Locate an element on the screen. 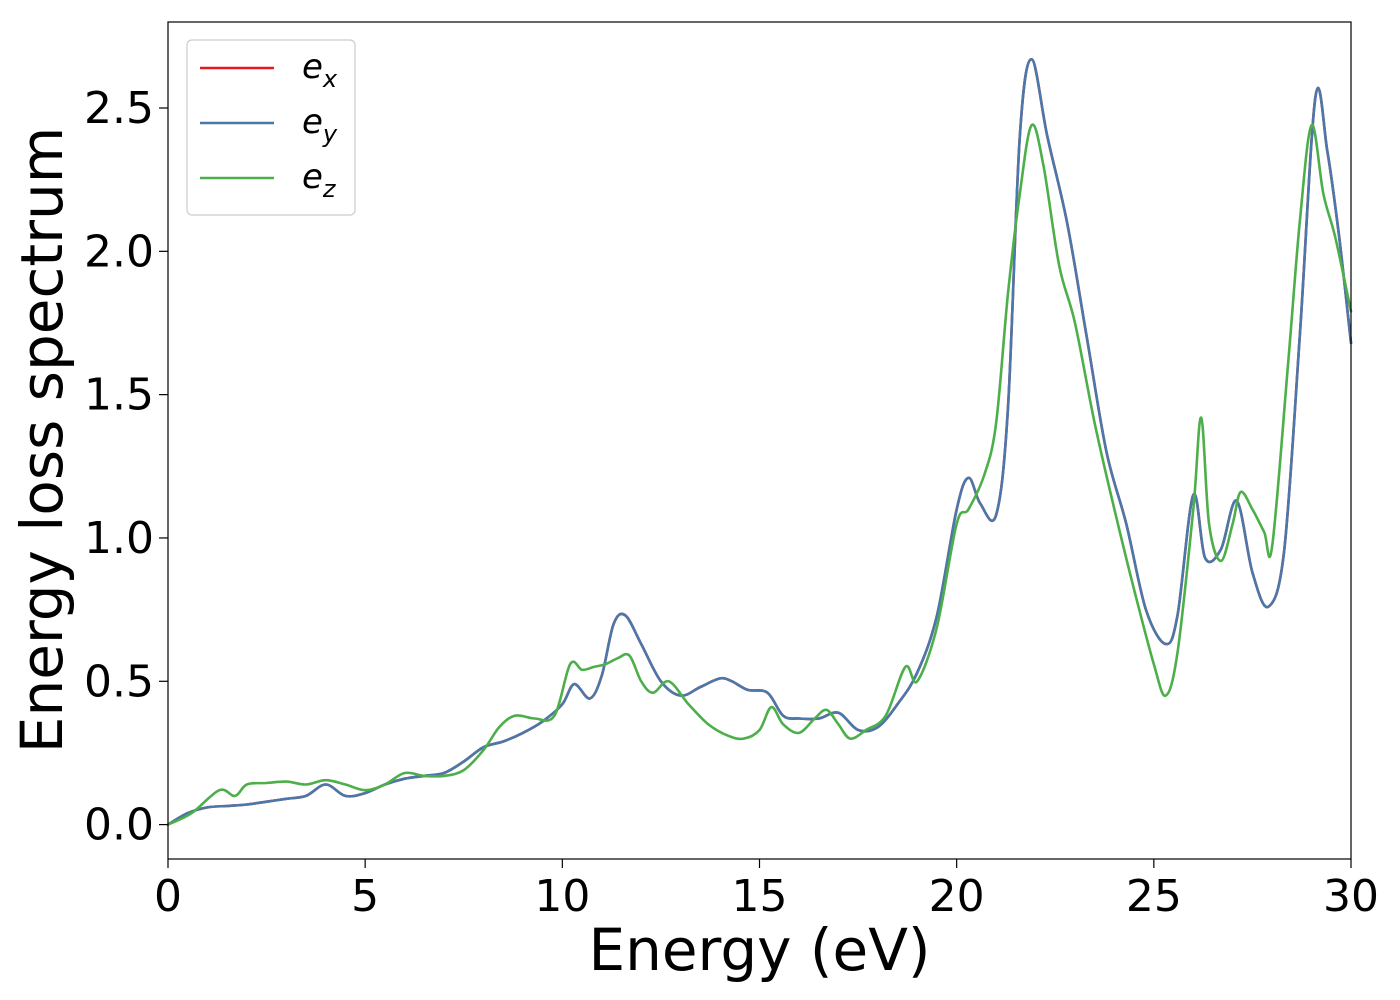 This screenshot has width=1400, height=1000. y-axis: 0.0 0.5 1.0 1.5 2.0 2.5 is located at coordinates (126, 467).